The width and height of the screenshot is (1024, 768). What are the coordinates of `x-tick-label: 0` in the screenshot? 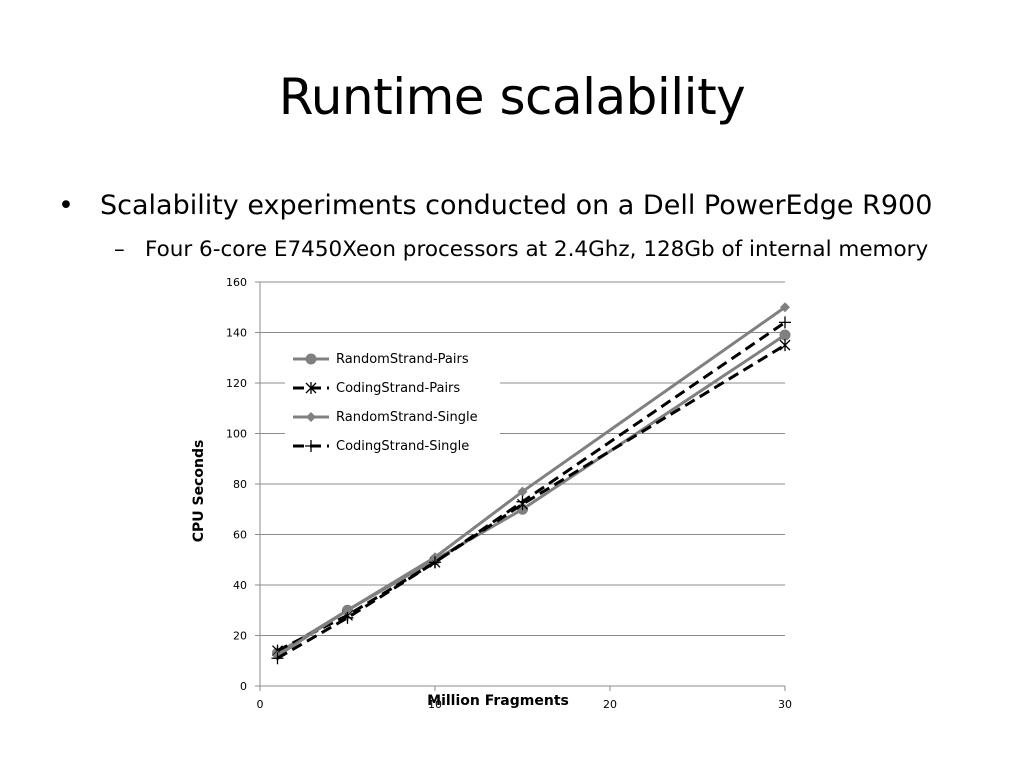 It's located at (260, 704).